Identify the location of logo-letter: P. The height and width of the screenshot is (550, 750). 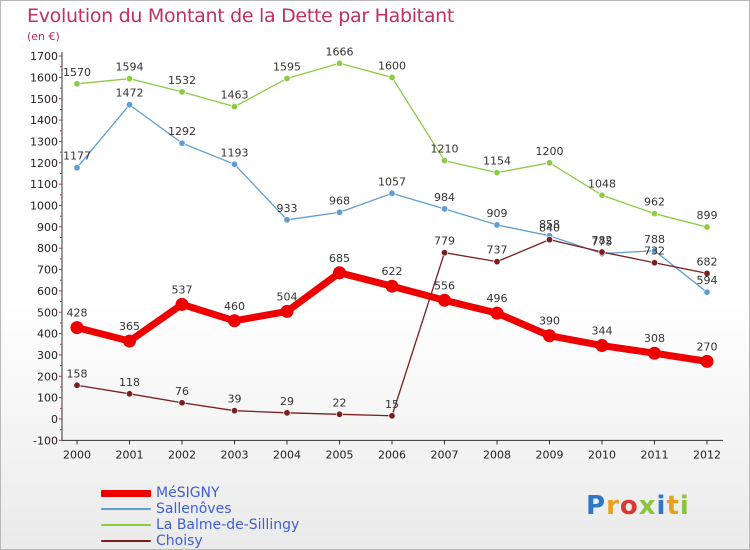
(596, 506).